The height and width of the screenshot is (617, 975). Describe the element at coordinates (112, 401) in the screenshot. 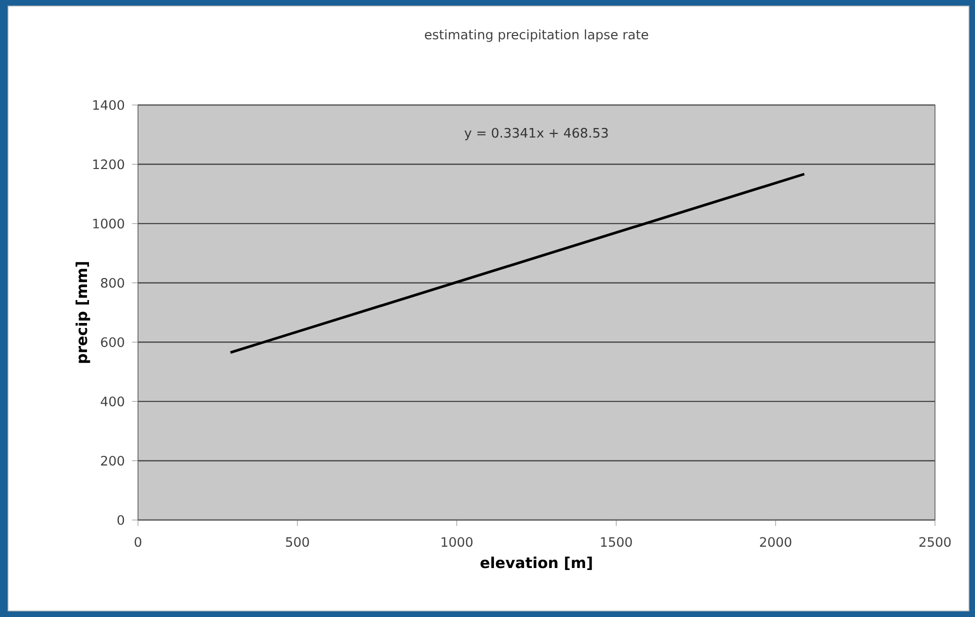

I see `y-tick-label: 400` at that location.